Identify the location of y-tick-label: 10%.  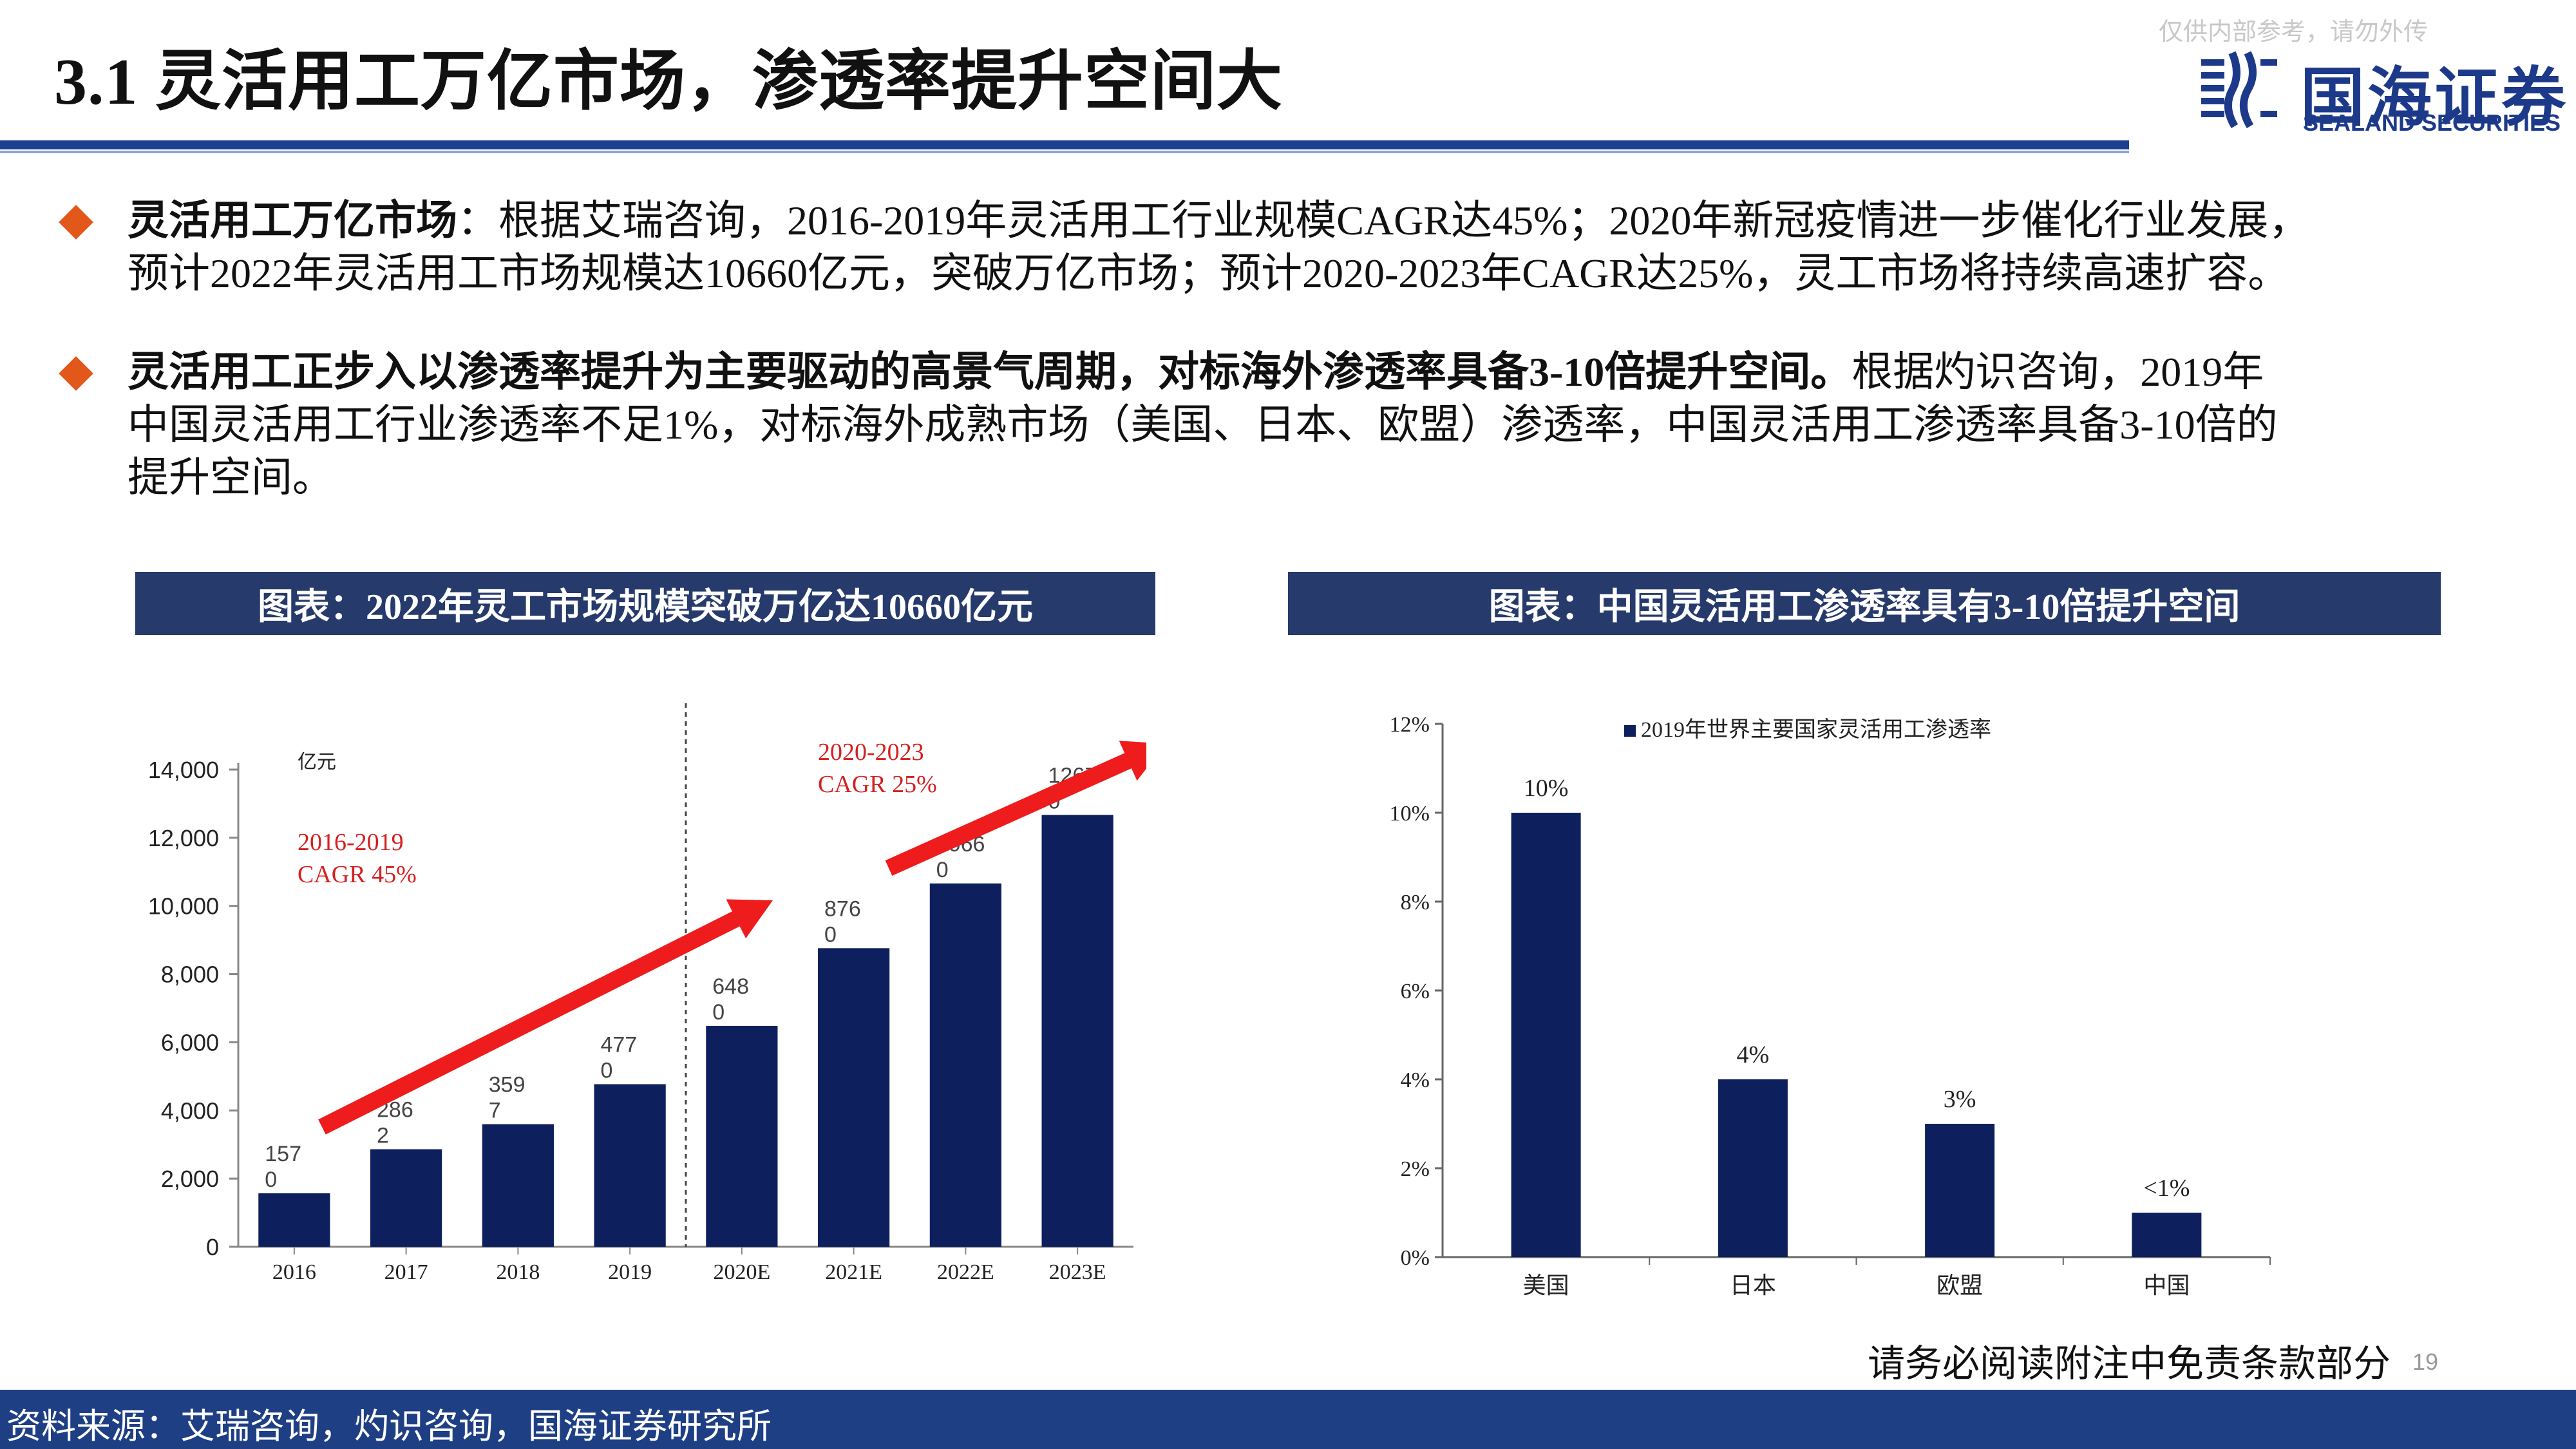
(1410, 814).